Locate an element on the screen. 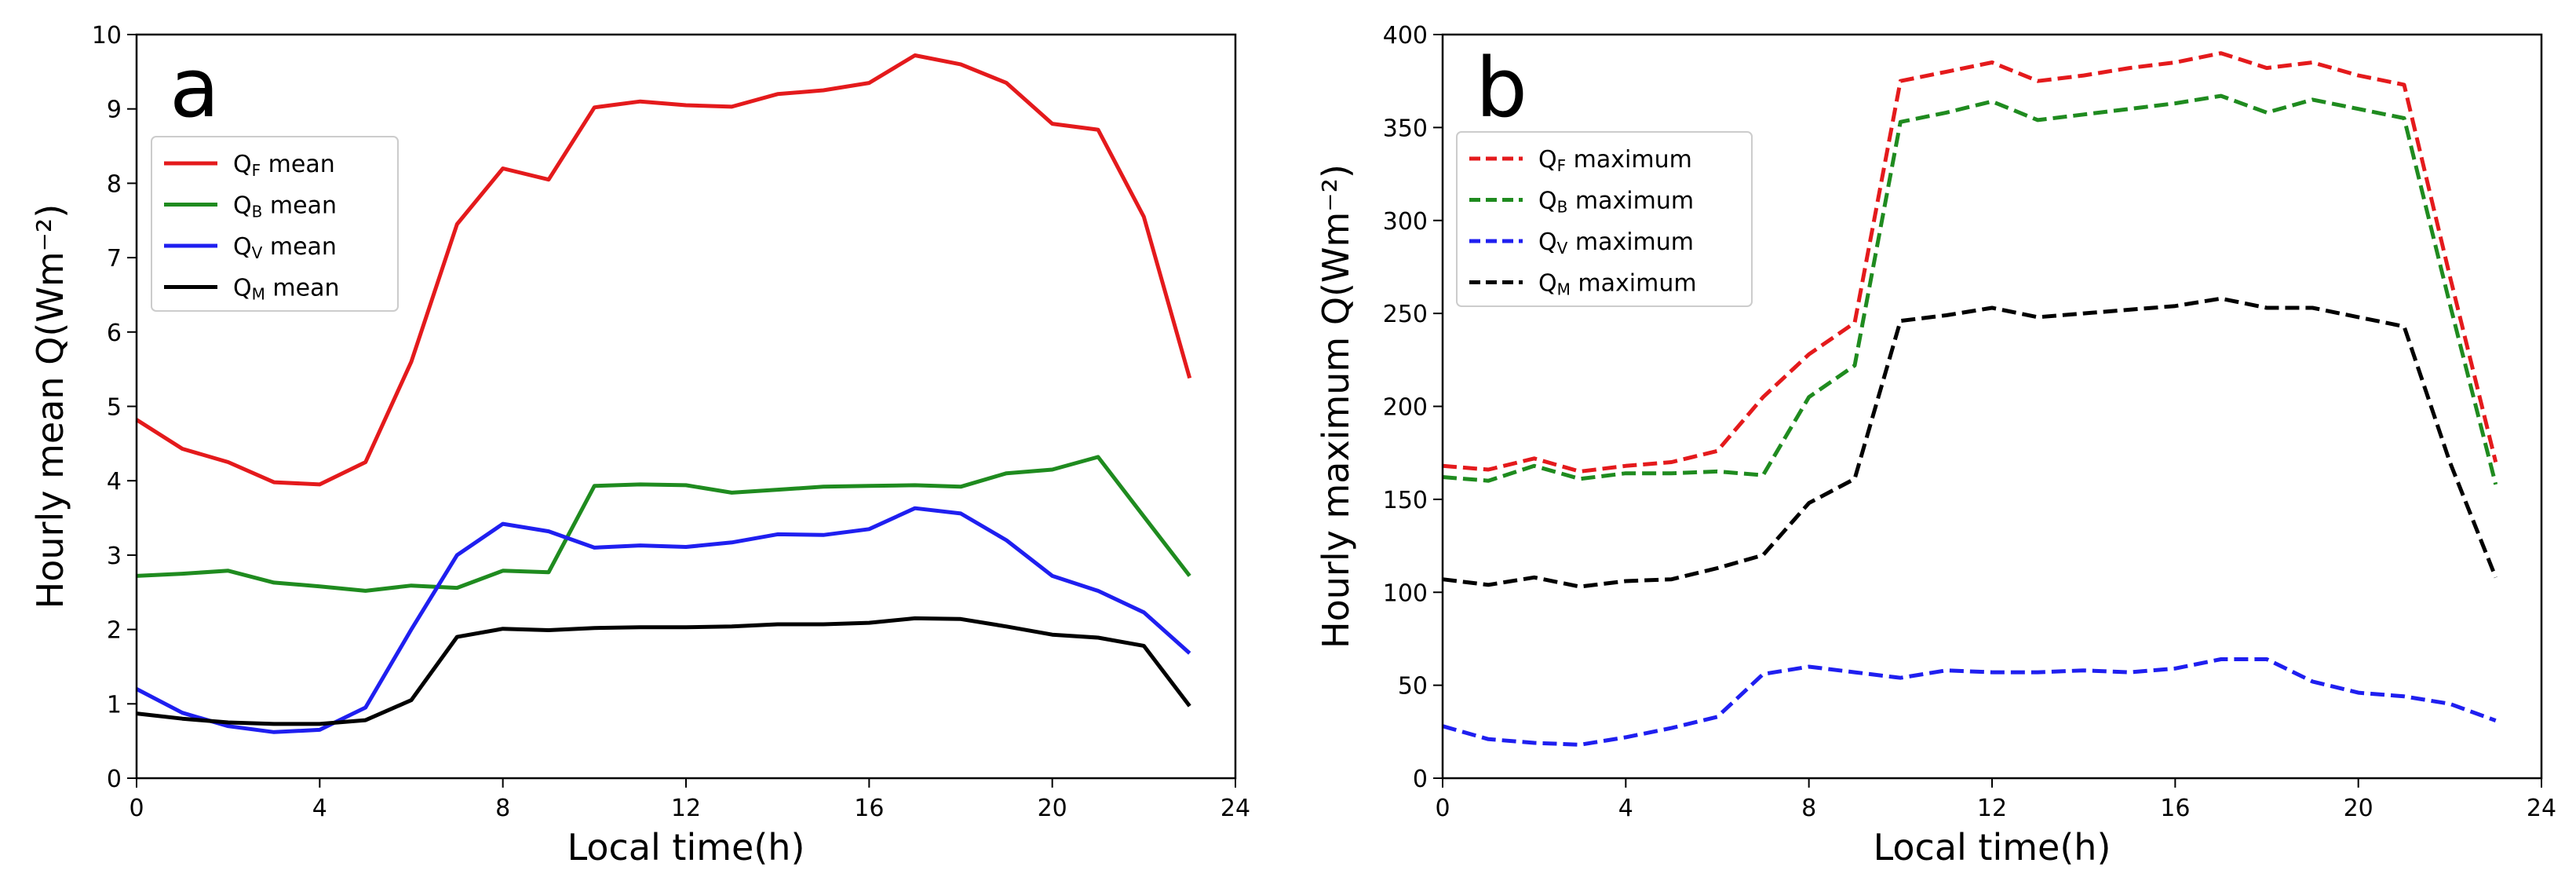  y-tick-label: 300 is located at coordinates (1405, 222).